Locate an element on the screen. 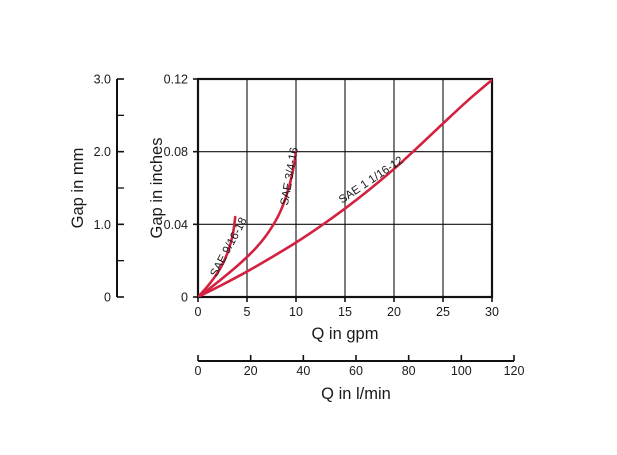  x-tick-label-10: 10 is located at coordinates (296, 312).